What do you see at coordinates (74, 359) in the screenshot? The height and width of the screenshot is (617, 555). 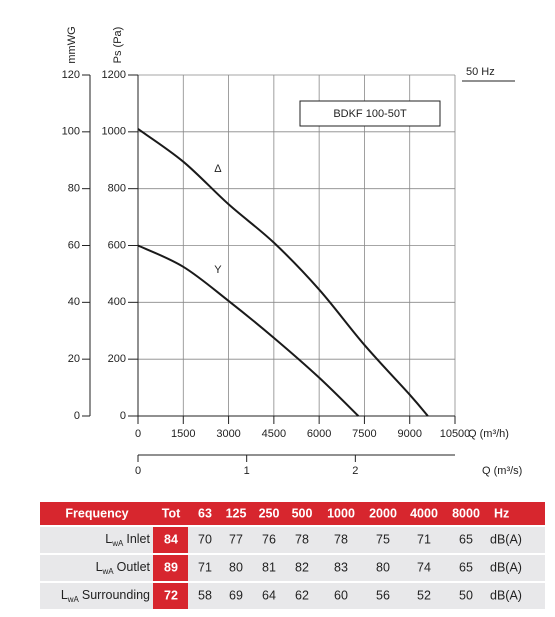 I see `y2-tick-label: 20` at bounding box center [74, 359].